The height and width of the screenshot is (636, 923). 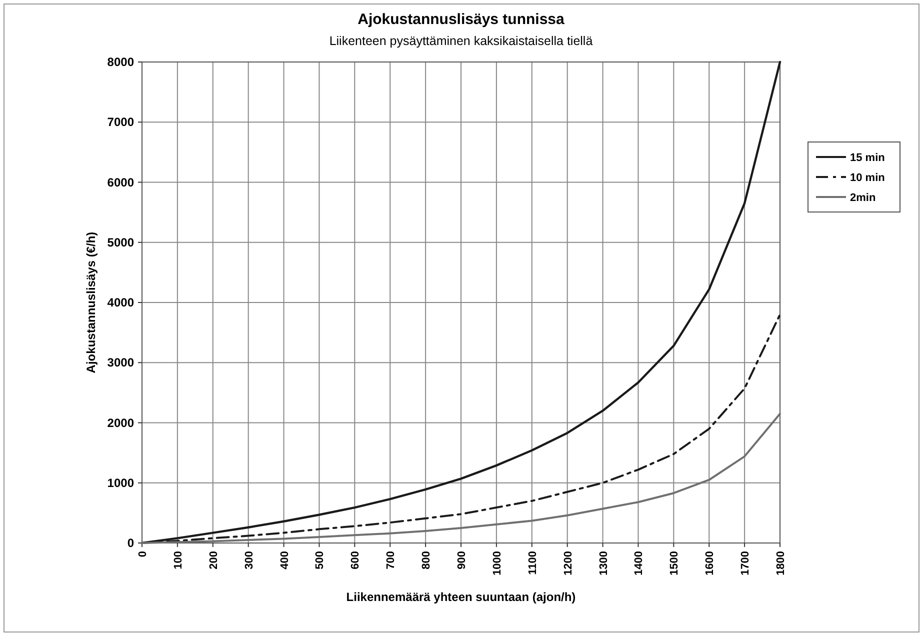 I want to click on y-tick-label: 3000, so click(x=120, y=363).